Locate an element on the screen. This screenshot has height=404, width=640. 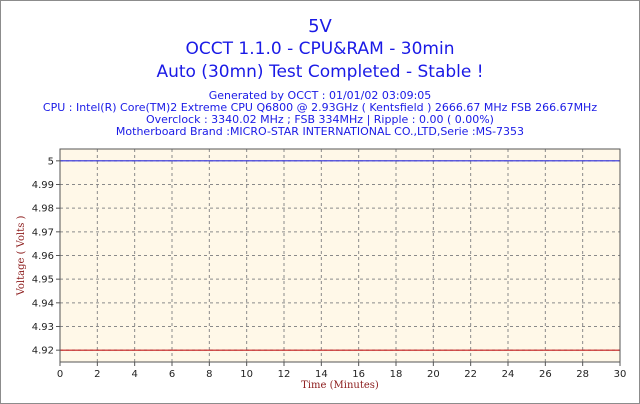
x-axis: 0 2 4 6 8 10 12 14 16 18 20 22 24 26 28 30 is located at coordinates (342, 371).